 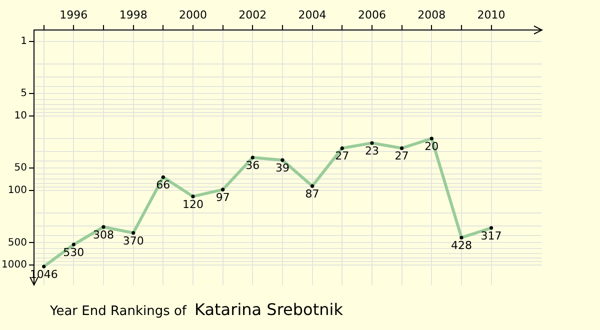 I want to click on y-tick-label: 100, so click(x=17, y=190).